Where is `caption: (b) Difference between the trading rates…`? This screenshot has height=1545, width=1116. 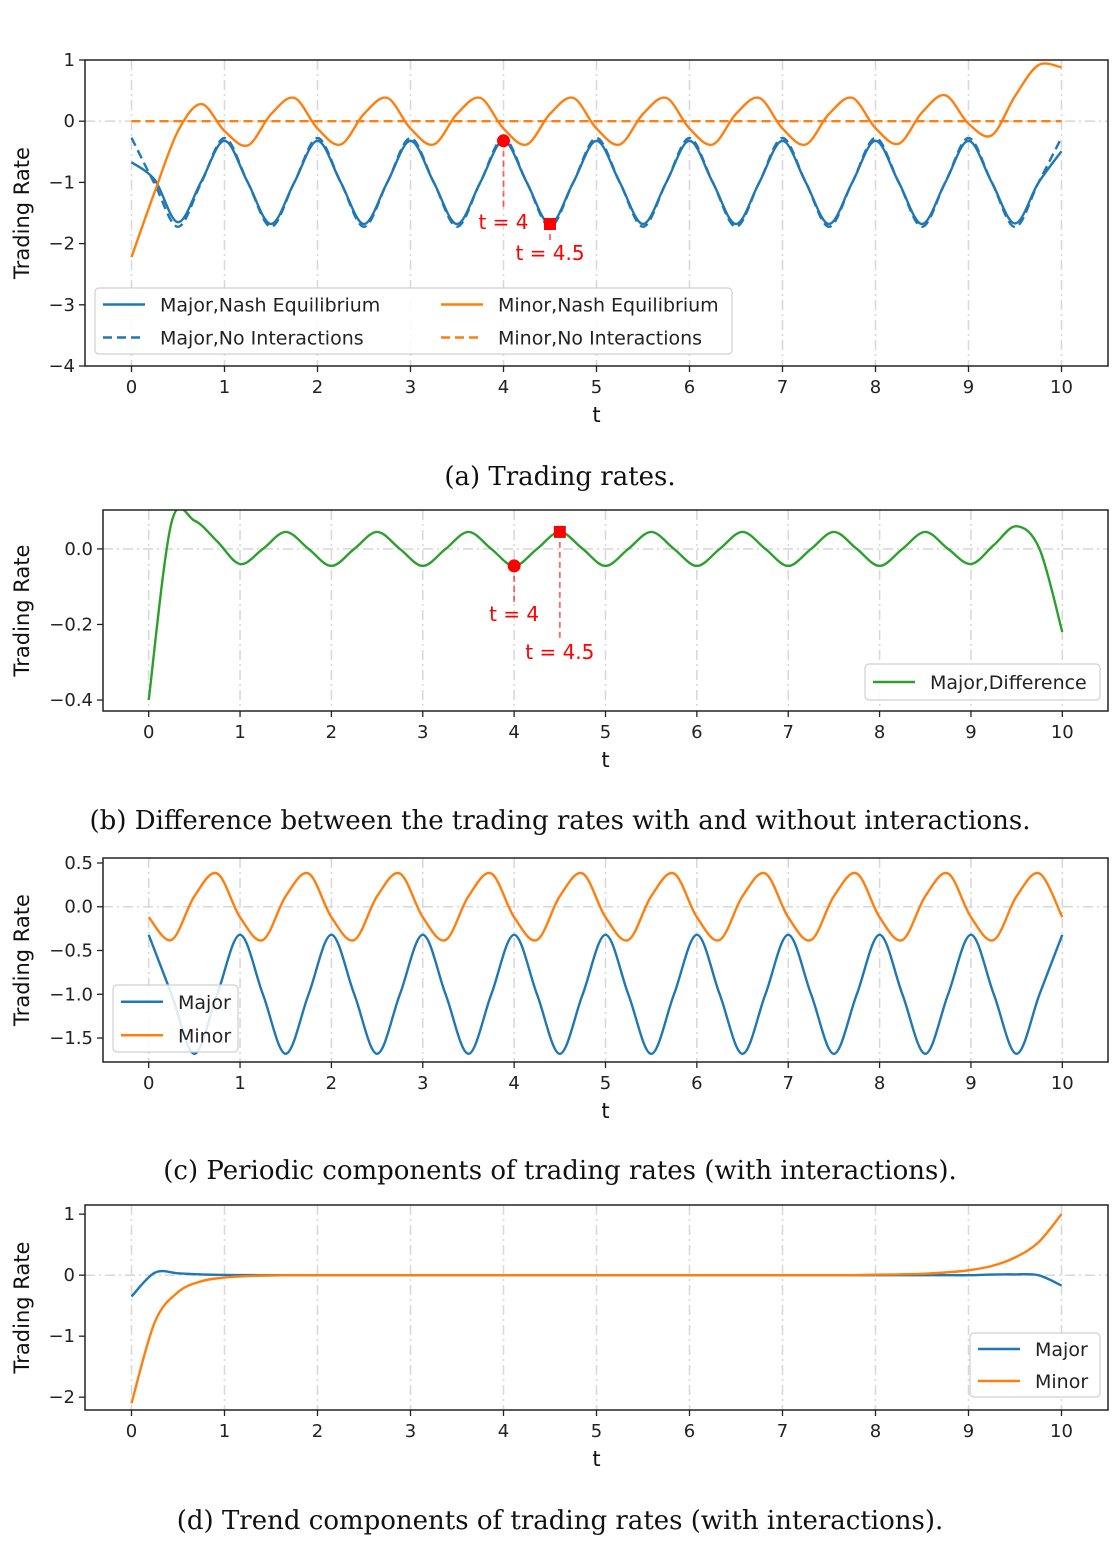
caption: (b) Difference between the trading rates… is located at coordinates (560, 821).